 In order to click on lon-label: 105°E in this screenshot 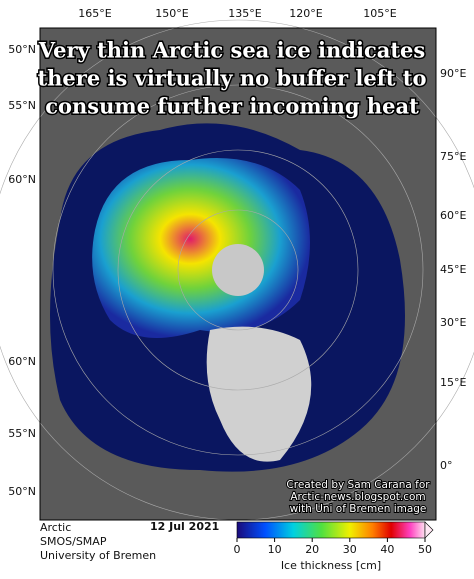, I will do `click(379, 13)`.